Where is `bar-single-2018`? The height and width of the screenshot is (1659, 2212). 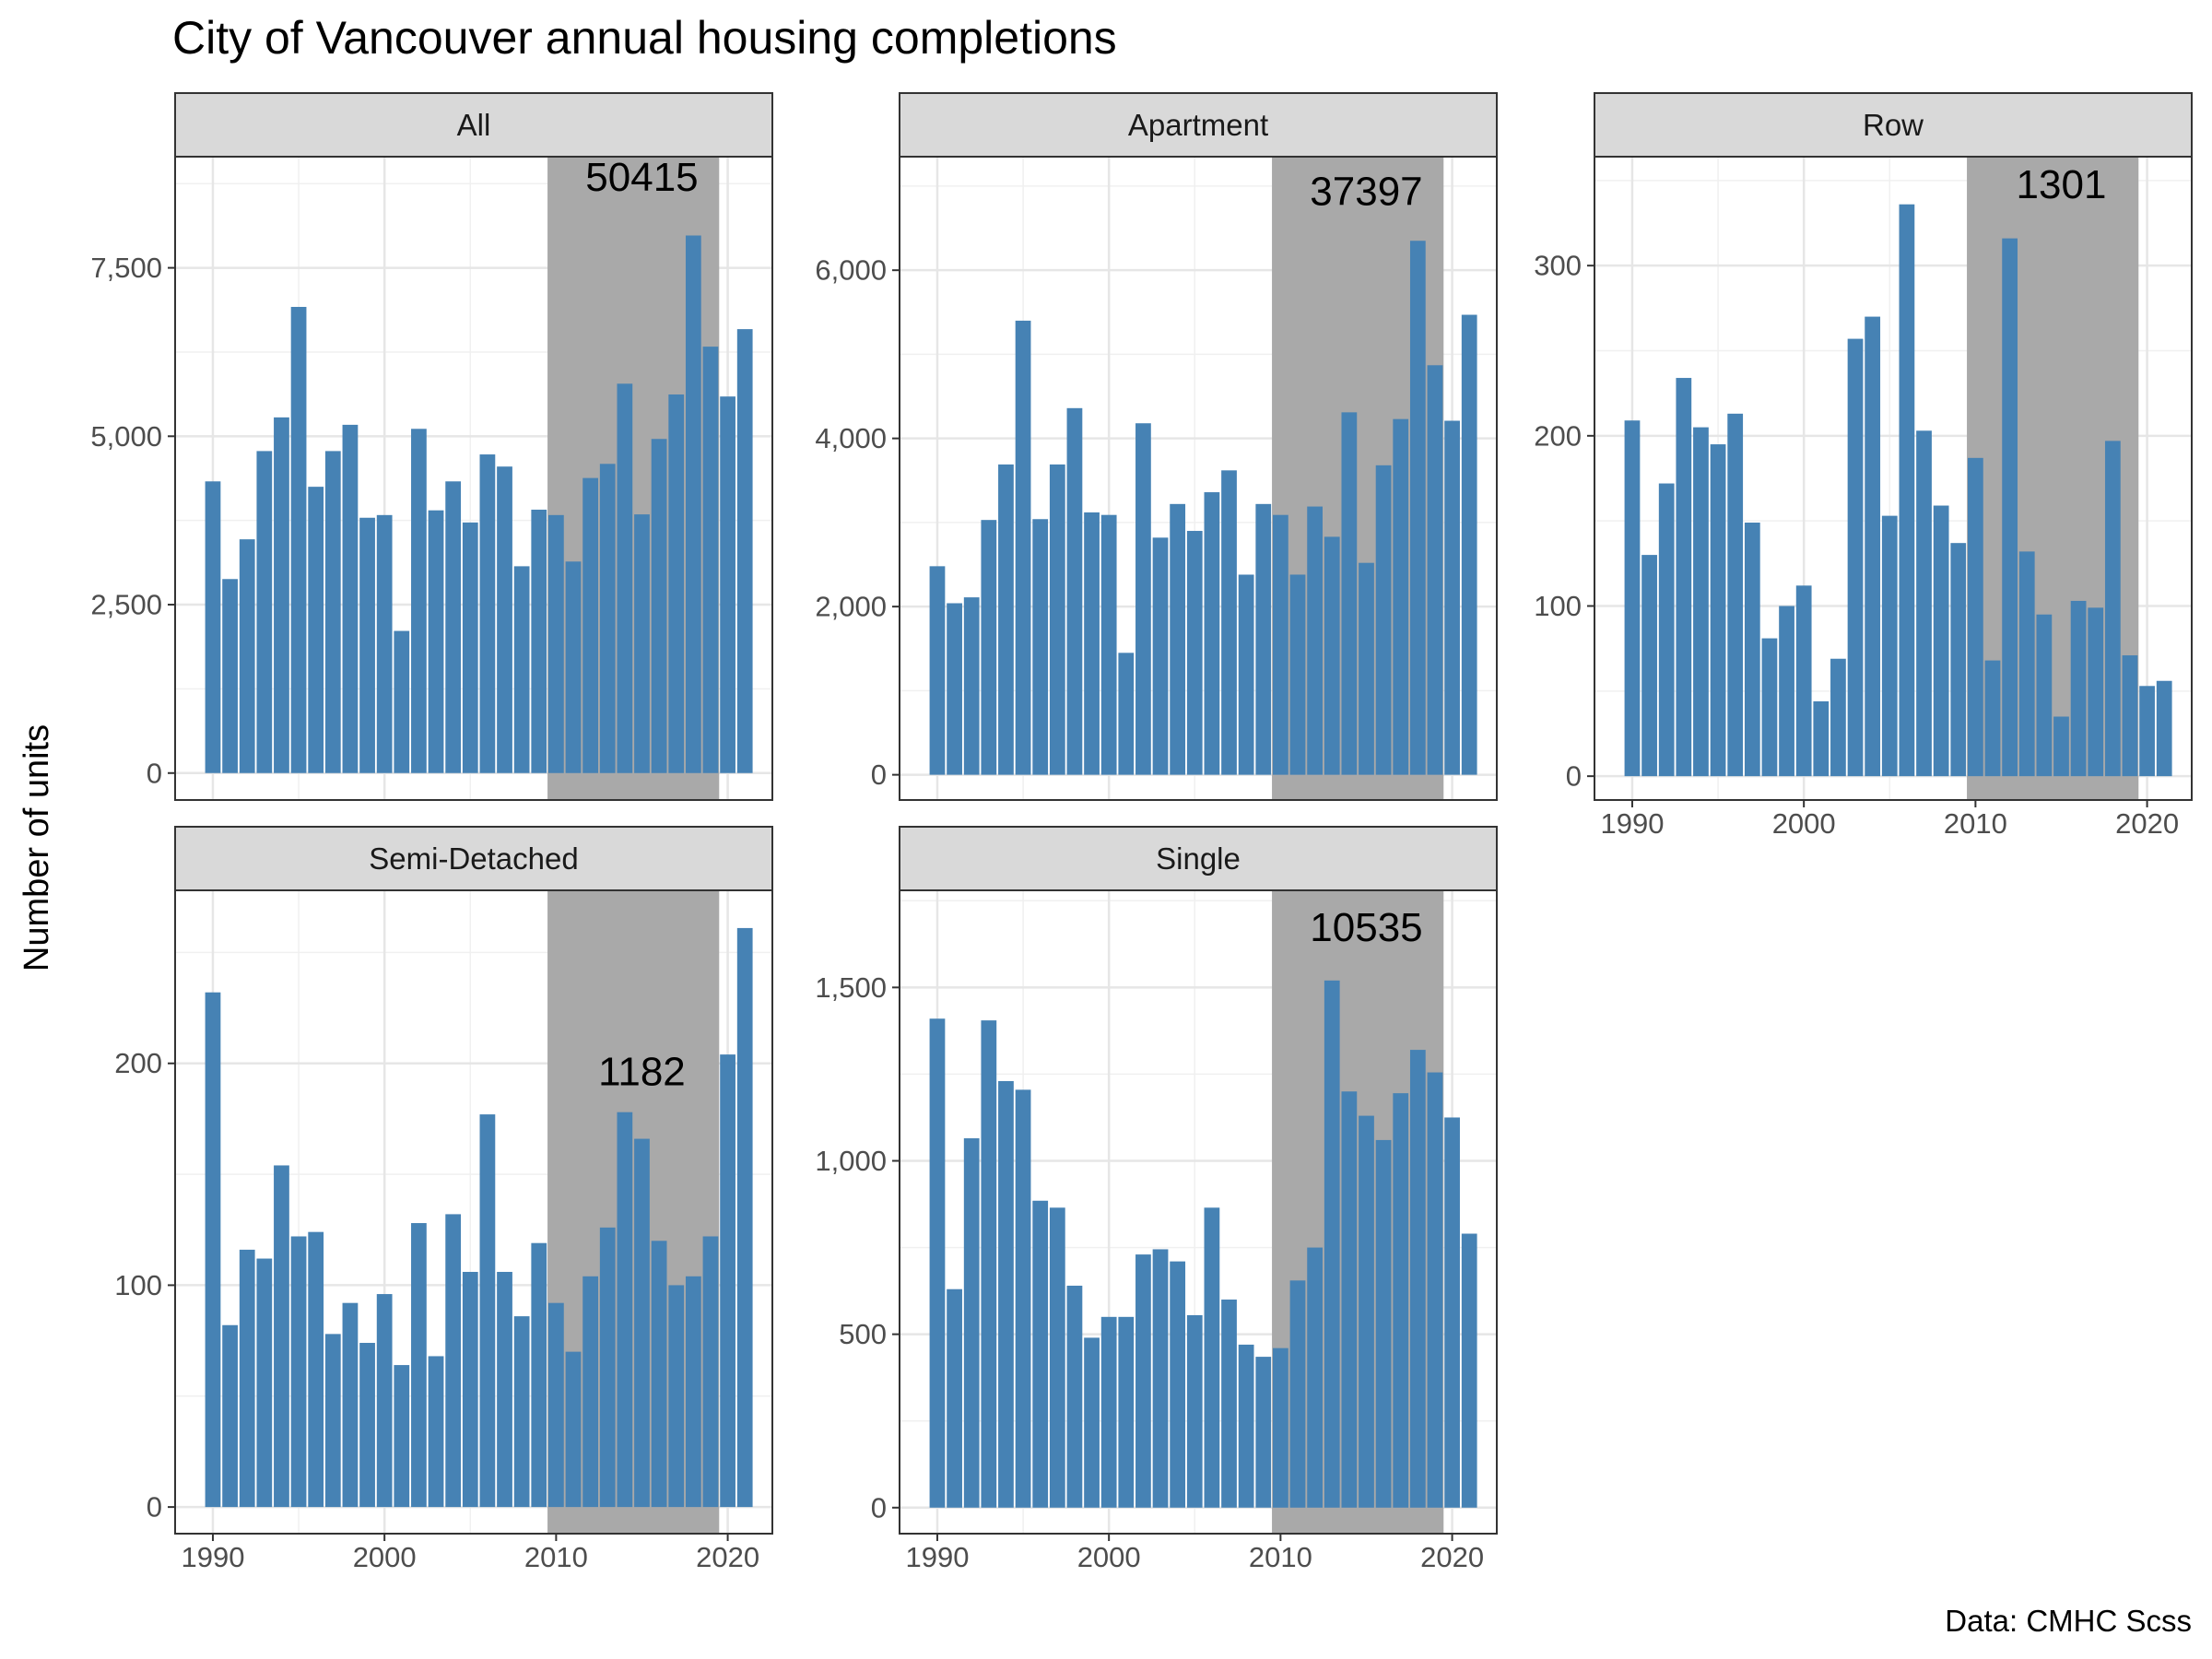
bar-single-2018 is located at coordinates (1417, 1279).